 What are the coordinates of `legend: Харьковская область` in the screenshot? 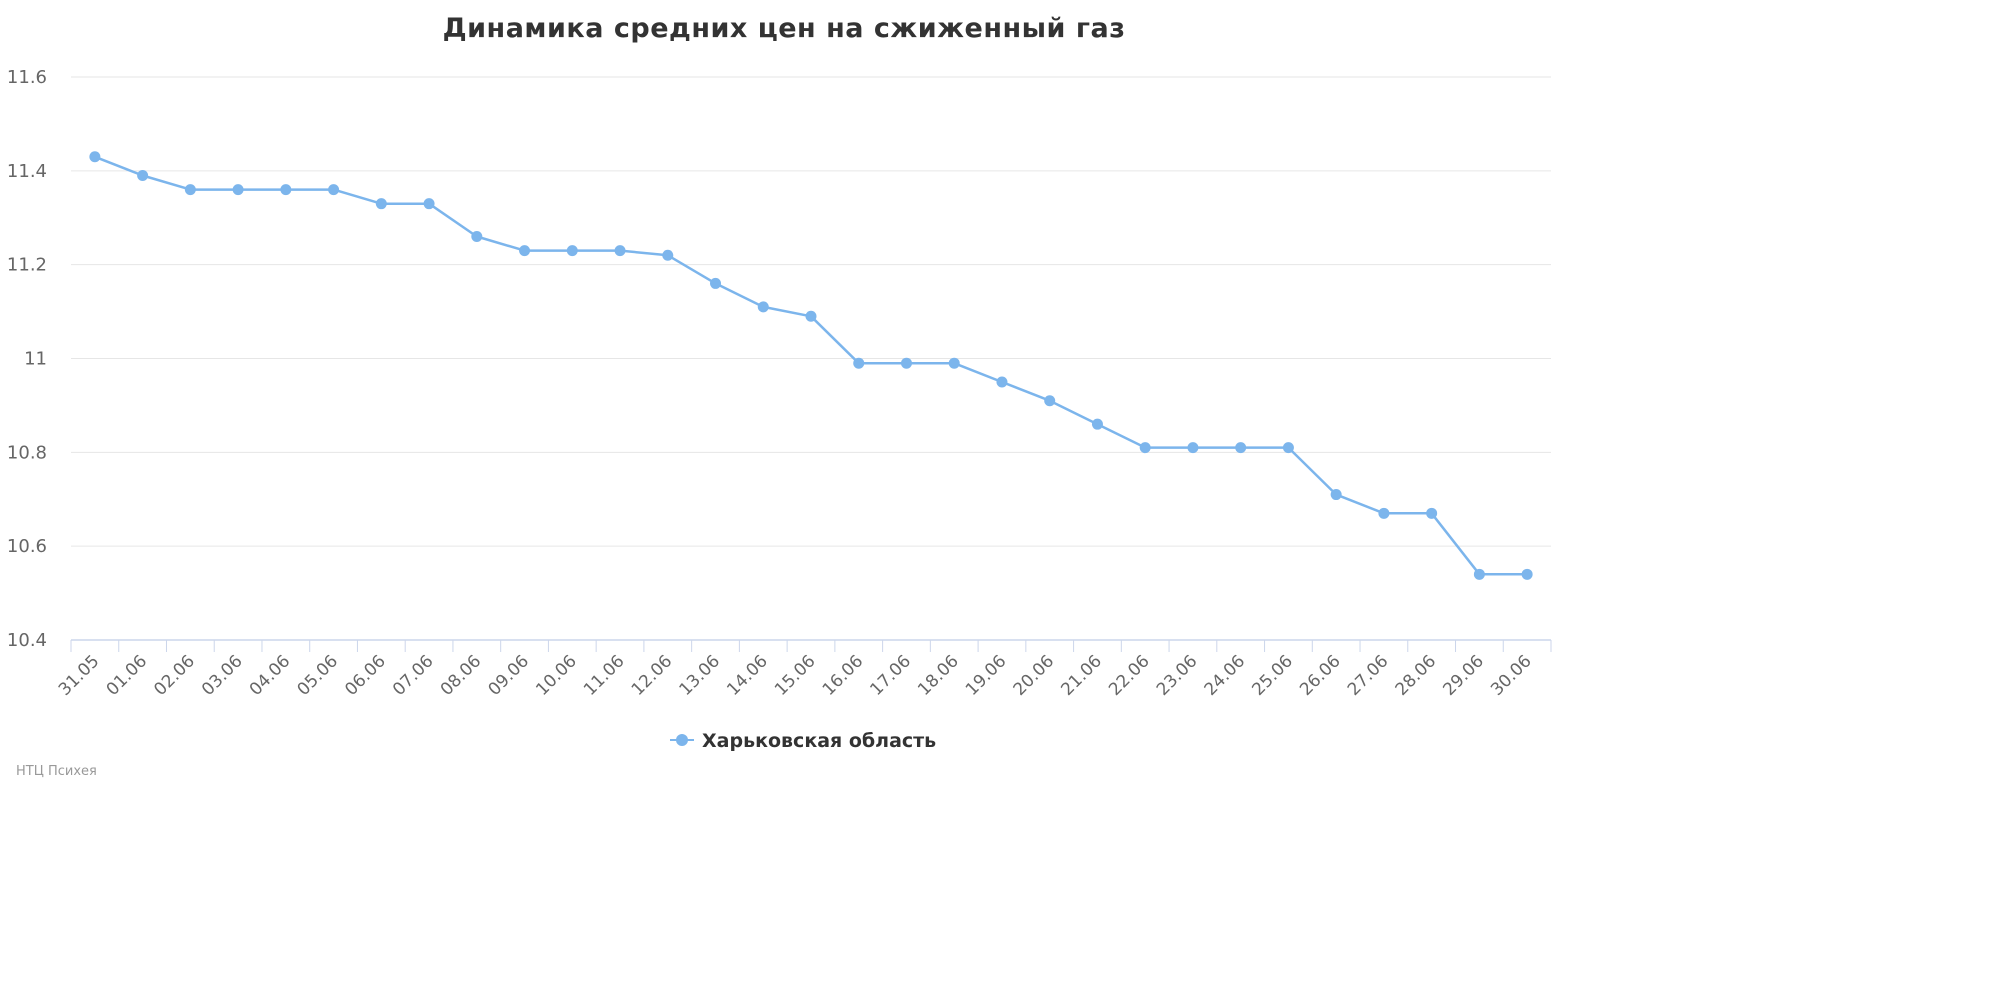 It's located at (803, 741).